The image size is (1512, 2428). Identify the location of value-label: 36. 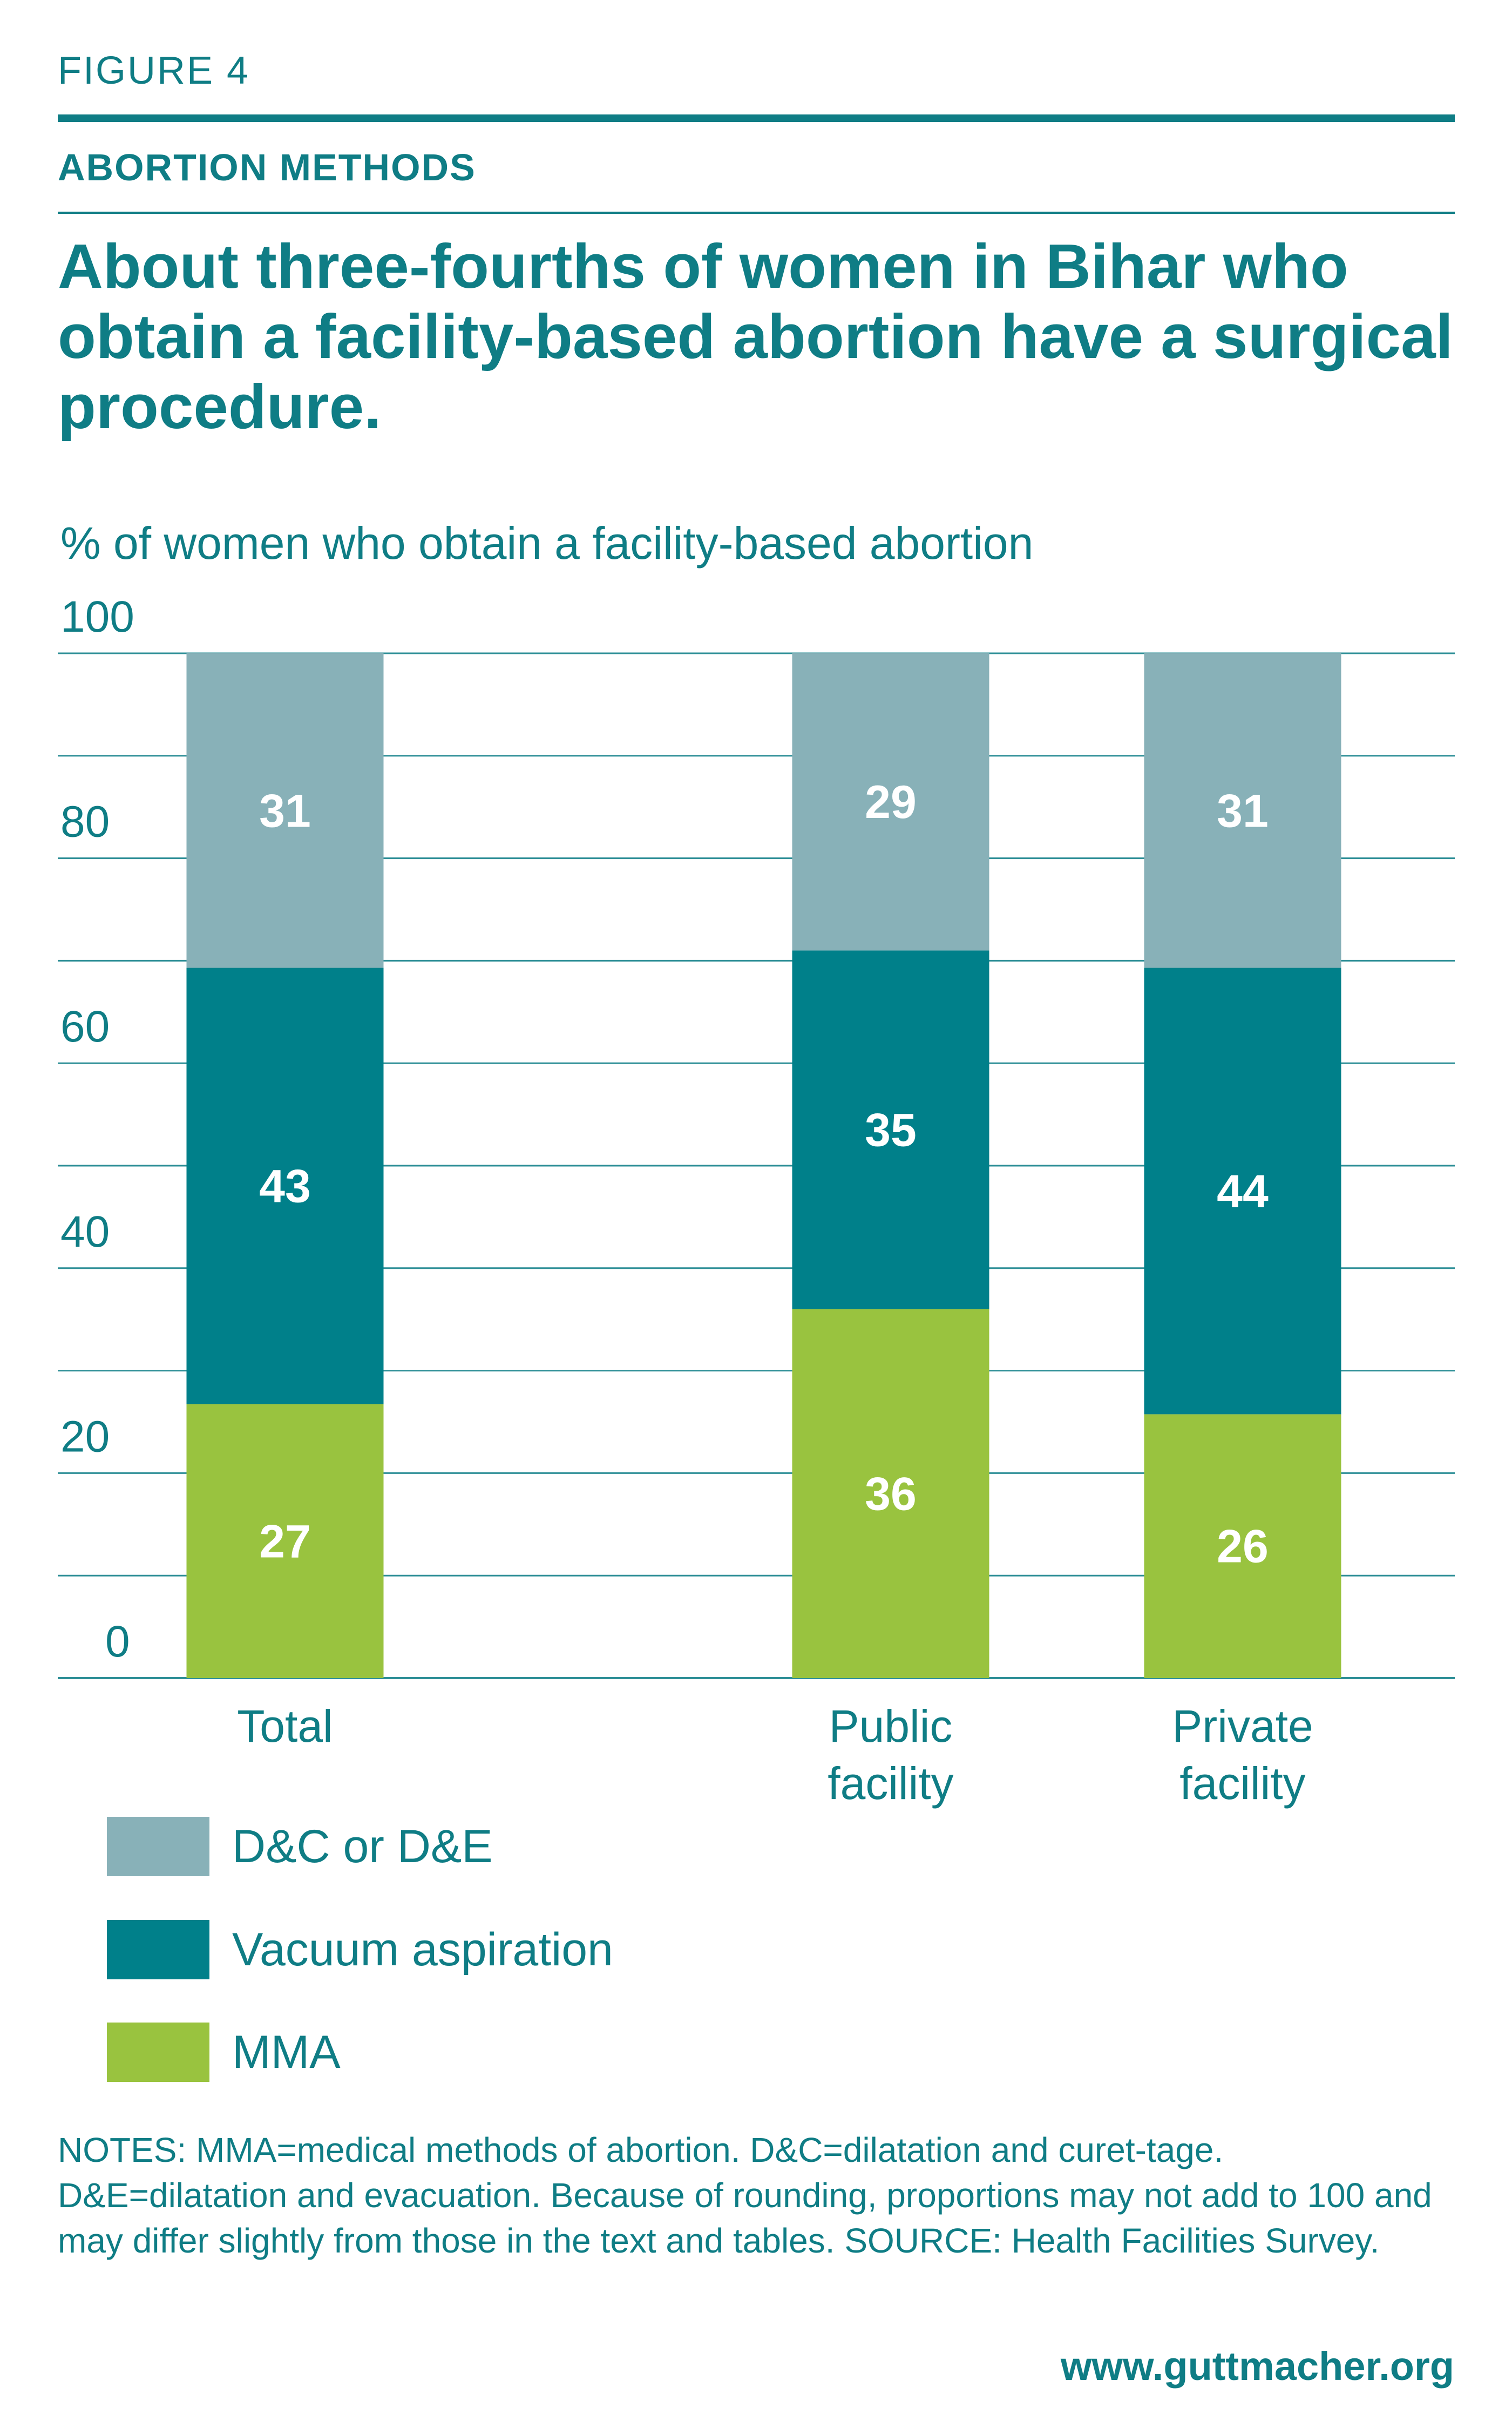
(891, 1494).